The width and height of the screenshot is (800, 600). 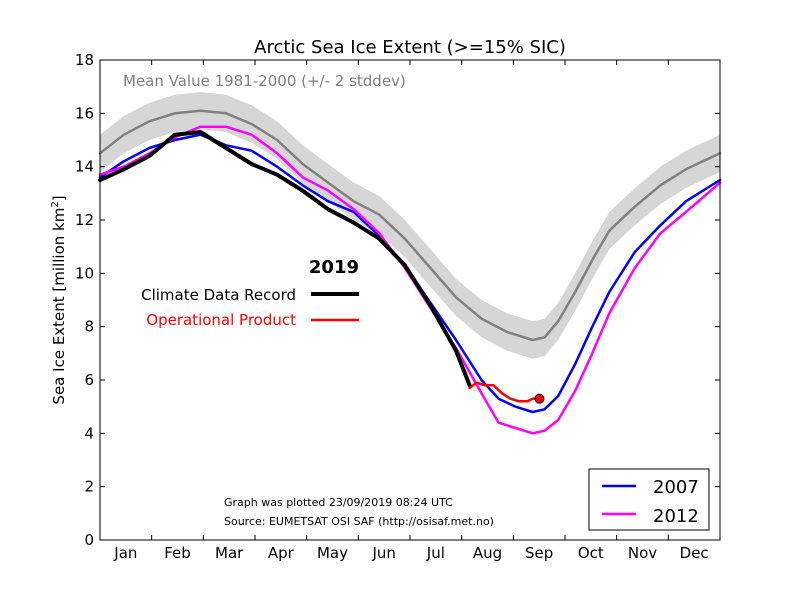 I want to click on y-tick-label: 14, so click(x=84, y=167).